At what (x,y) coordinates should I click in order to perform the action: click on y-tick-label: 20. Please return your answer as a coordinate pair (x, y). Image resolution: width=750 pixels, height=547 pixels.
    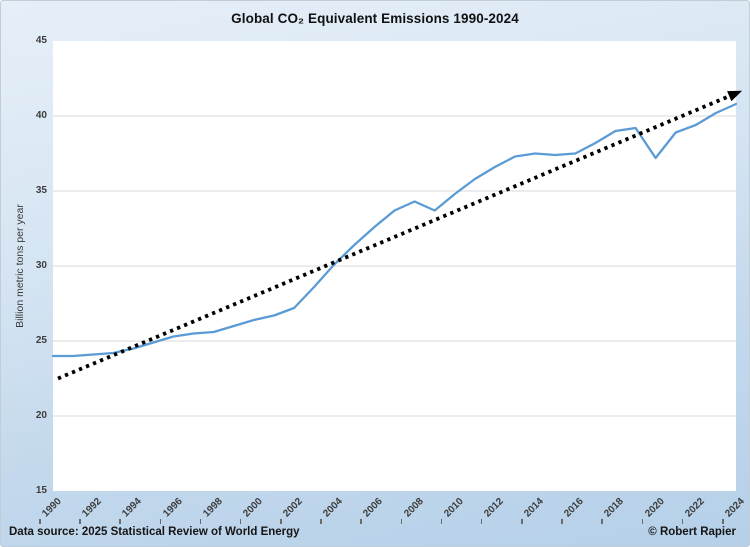
    Looking at the image, I should click on (41, 415).